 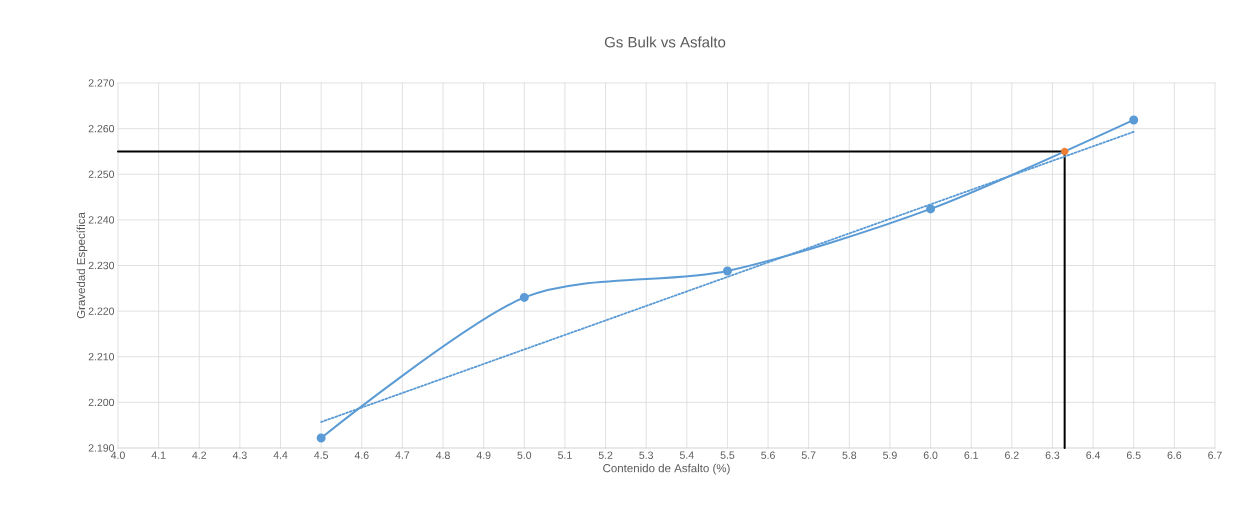 I want to click on y-tick-label: 2.250, so click(x=101, y=174).